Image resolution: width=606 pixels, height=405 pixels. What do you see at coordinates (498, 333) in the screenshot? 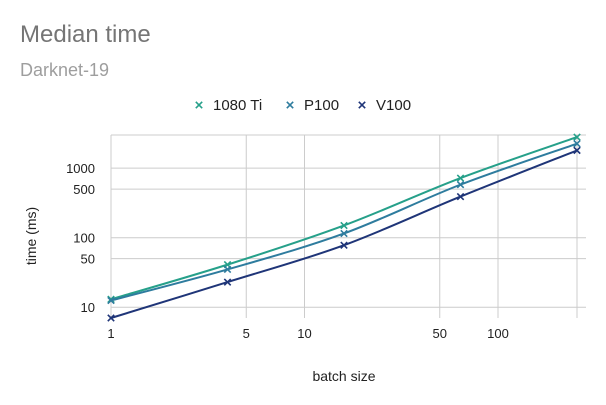
I see `x-tick-label: 100` at bounding box center [498, 333].